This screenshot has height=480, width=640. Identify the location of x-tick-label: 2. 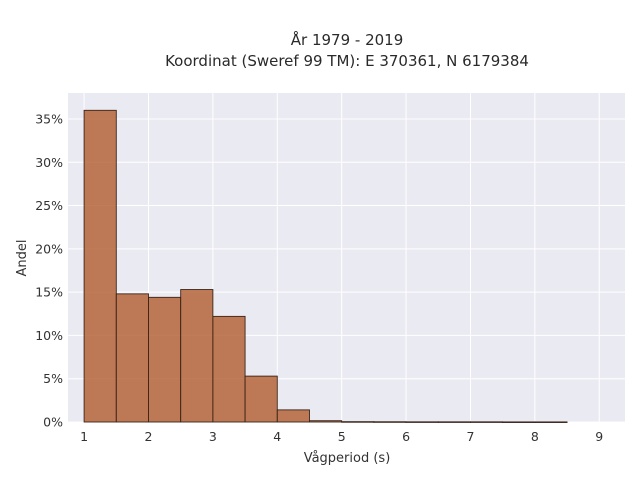
(149, 436).